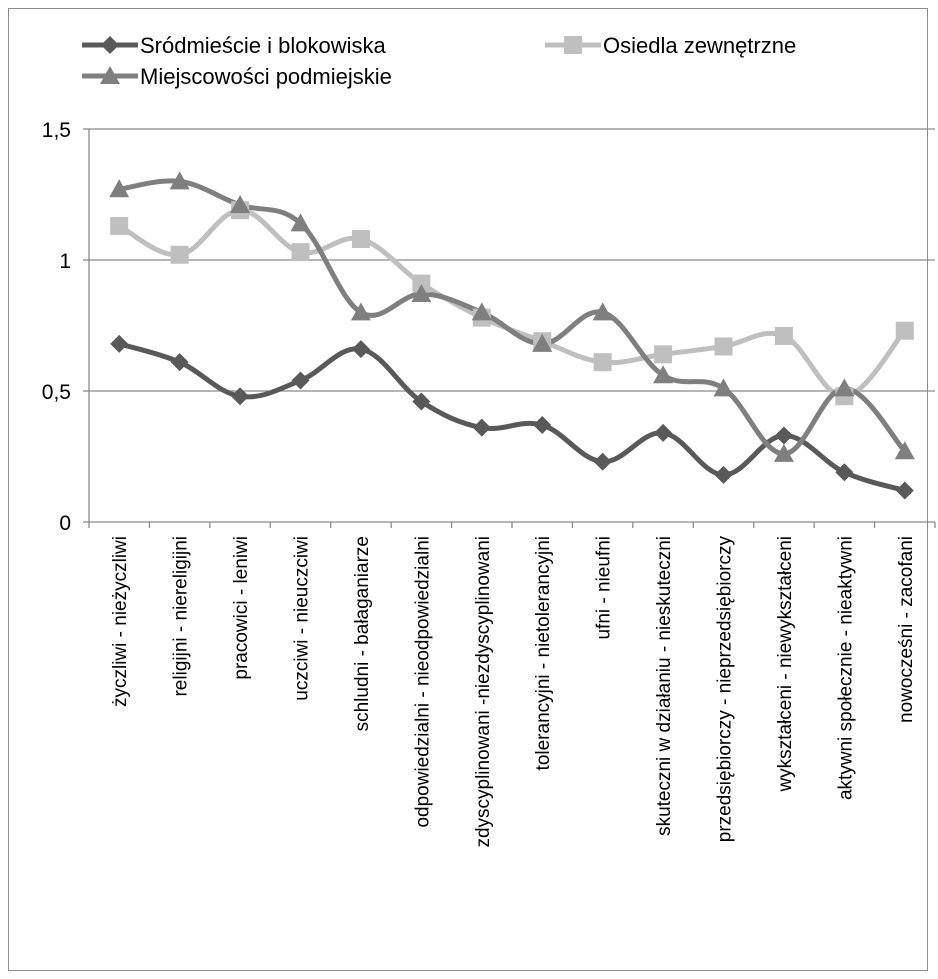  I want to click on x-tick-label: nowocześni - zacofani, so click(906, 629).